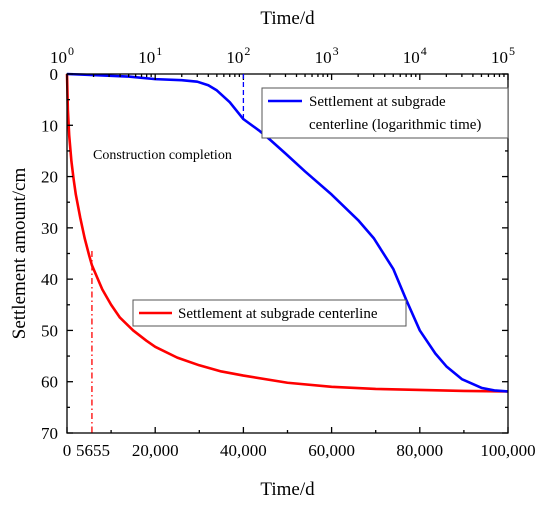 The width and height of the screenshot is (550, 505). I want to click on y-tick-label: 10, so click(49, 125).